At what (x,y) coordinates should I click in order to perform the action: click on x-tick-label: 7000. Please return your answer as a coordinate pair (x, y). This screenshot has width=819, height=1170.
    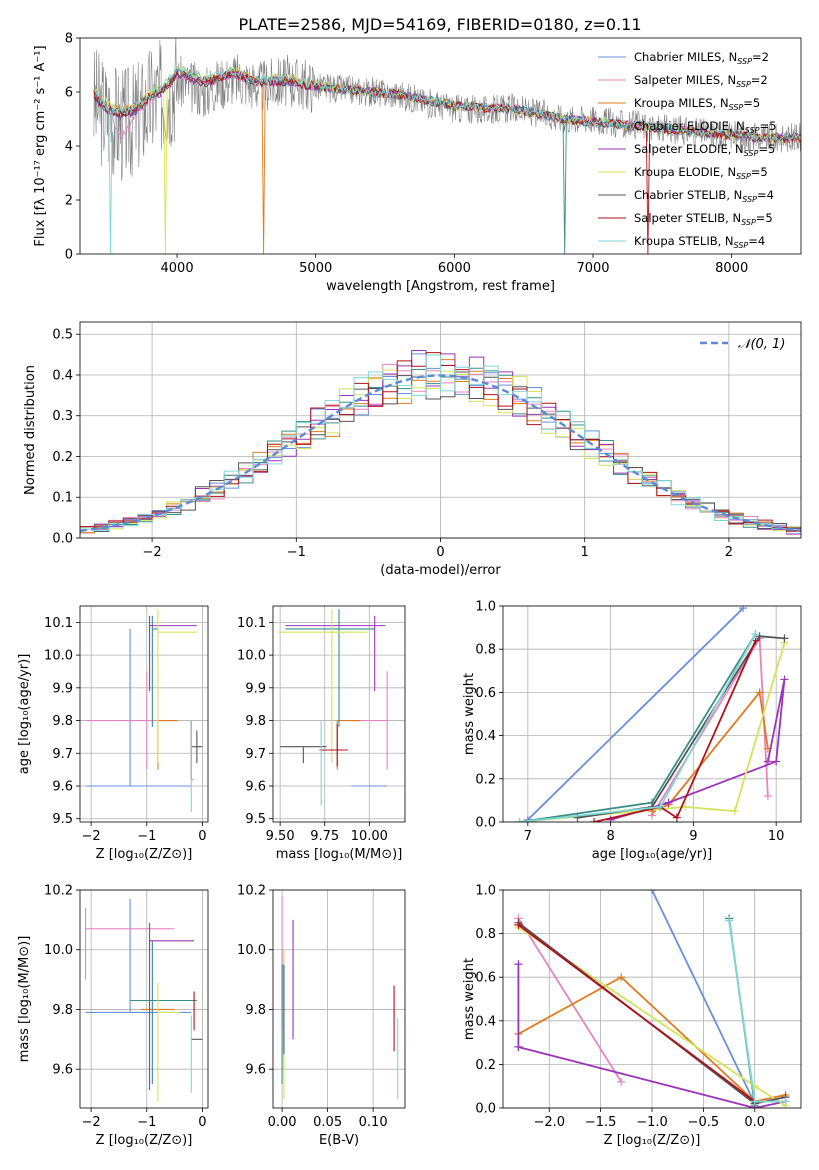
    Looking at the image, I should click on (592, 268).